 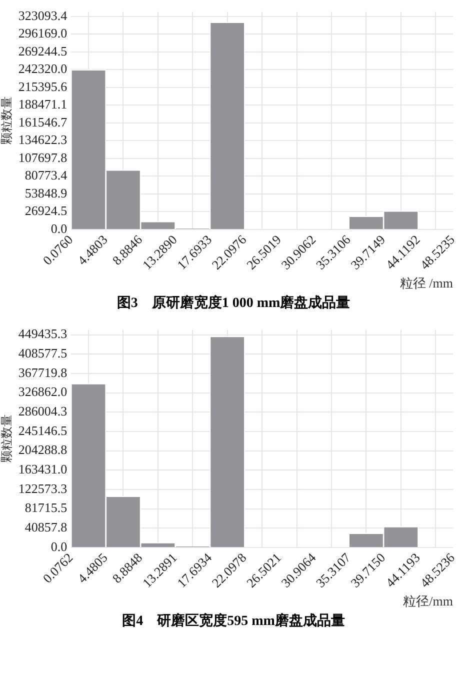 What do you see at coordinates (43, 140) in the screenshot?
I see `y-tick-label: 134622.3` at bounding box center [43, 140].